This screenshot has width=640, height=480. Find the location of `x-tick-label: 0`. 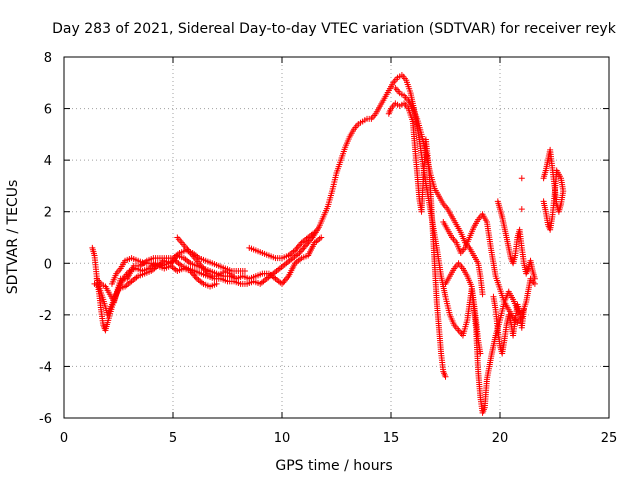

x-tick-label: 0 is located at coordinates (64, 438).